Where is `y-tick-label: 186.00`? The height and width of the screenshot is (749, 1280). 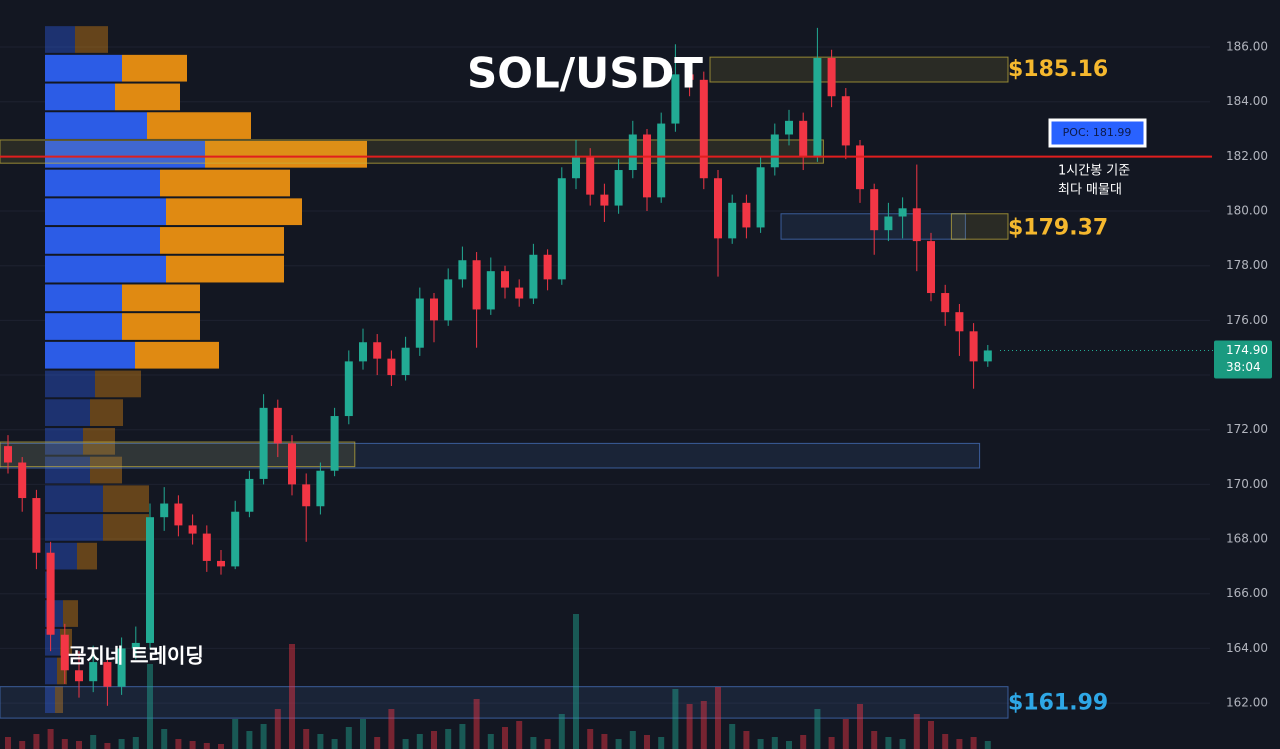 y-tick-label: 186.00 is located at coordinates (1247, 47).